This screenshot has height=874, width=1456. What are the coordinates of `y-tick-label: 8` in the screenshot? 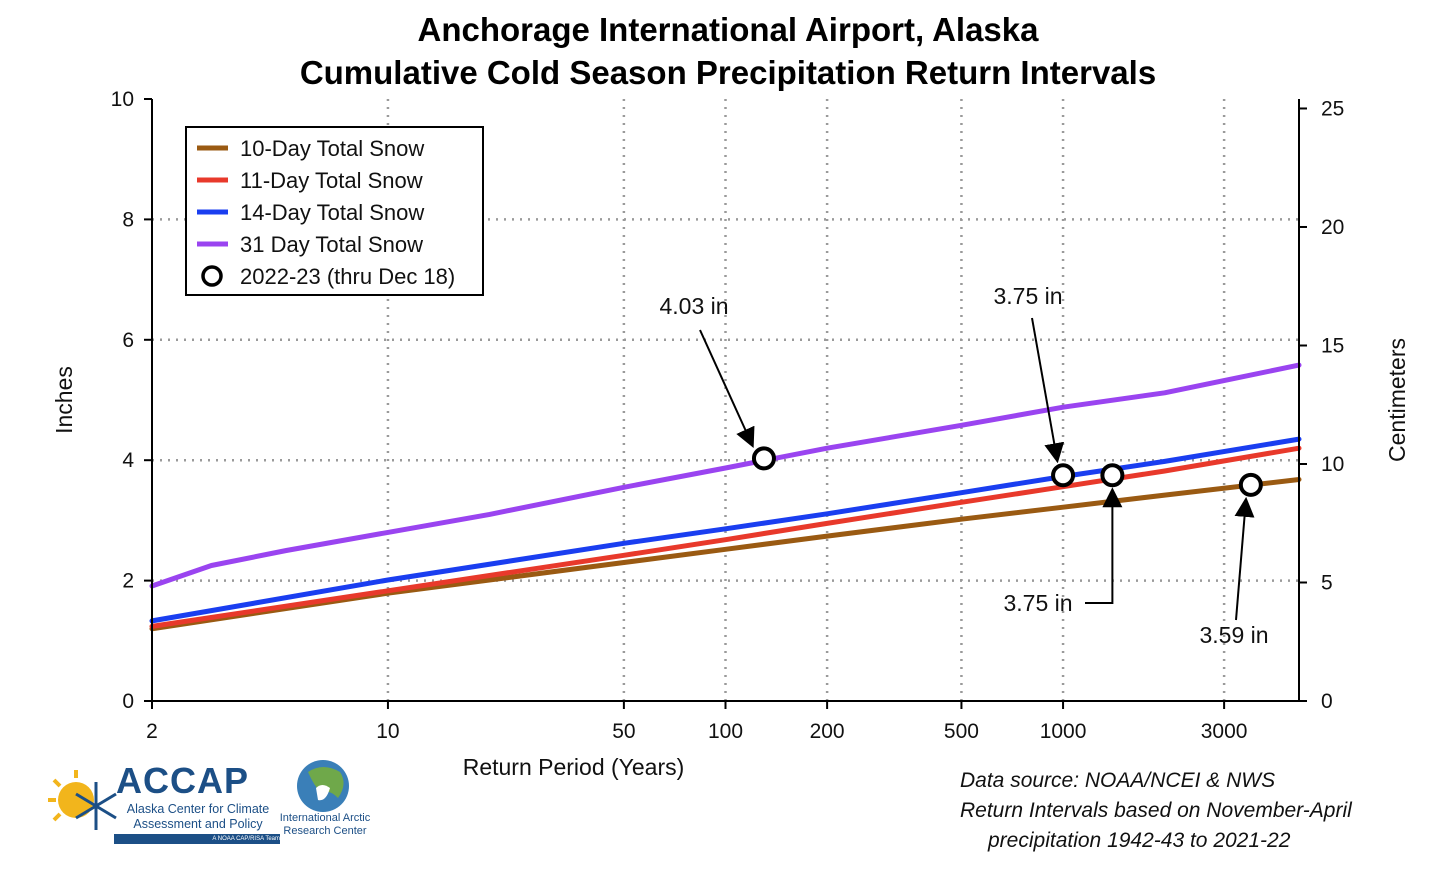 It's located at (128, 219).